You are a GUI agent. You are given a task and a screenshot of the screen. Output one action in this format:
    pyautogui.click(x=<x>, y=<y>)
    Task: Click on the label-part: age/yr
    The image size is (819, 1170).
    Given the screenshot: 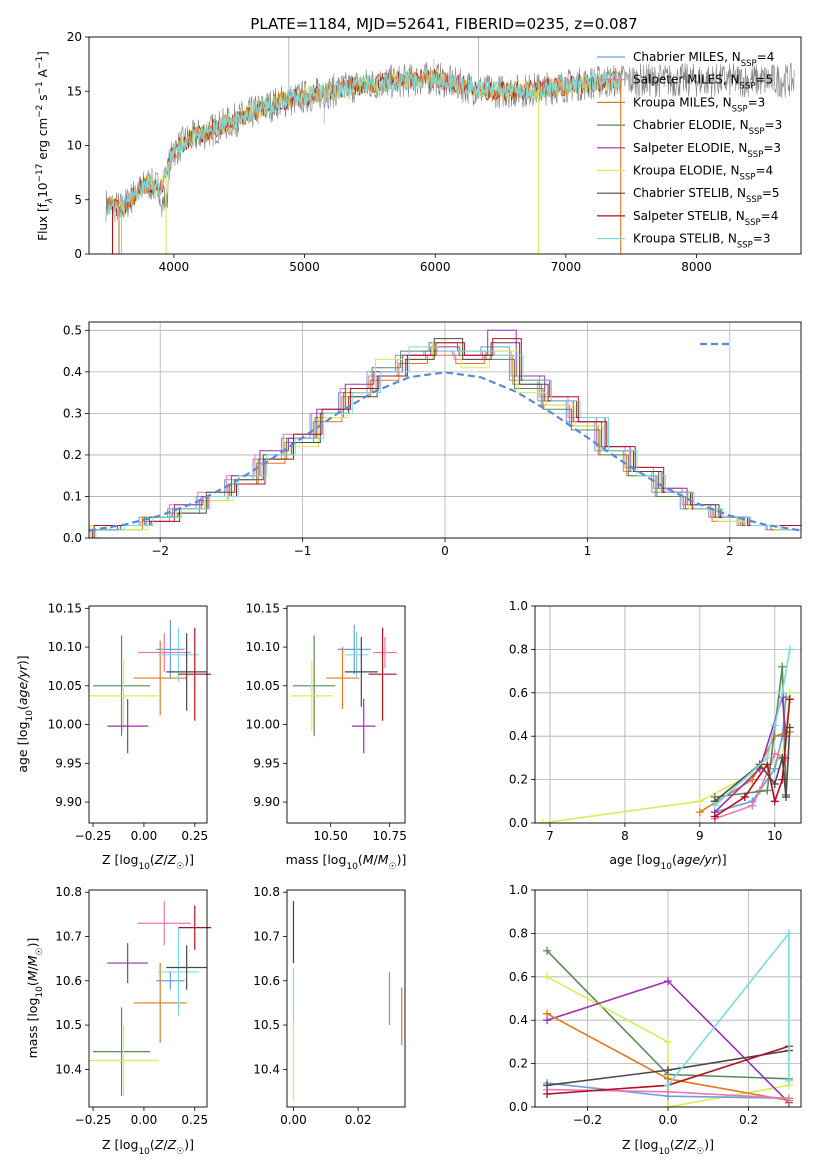 What is the action you would take?
    pyautogui.click(x=697, y=859)
    